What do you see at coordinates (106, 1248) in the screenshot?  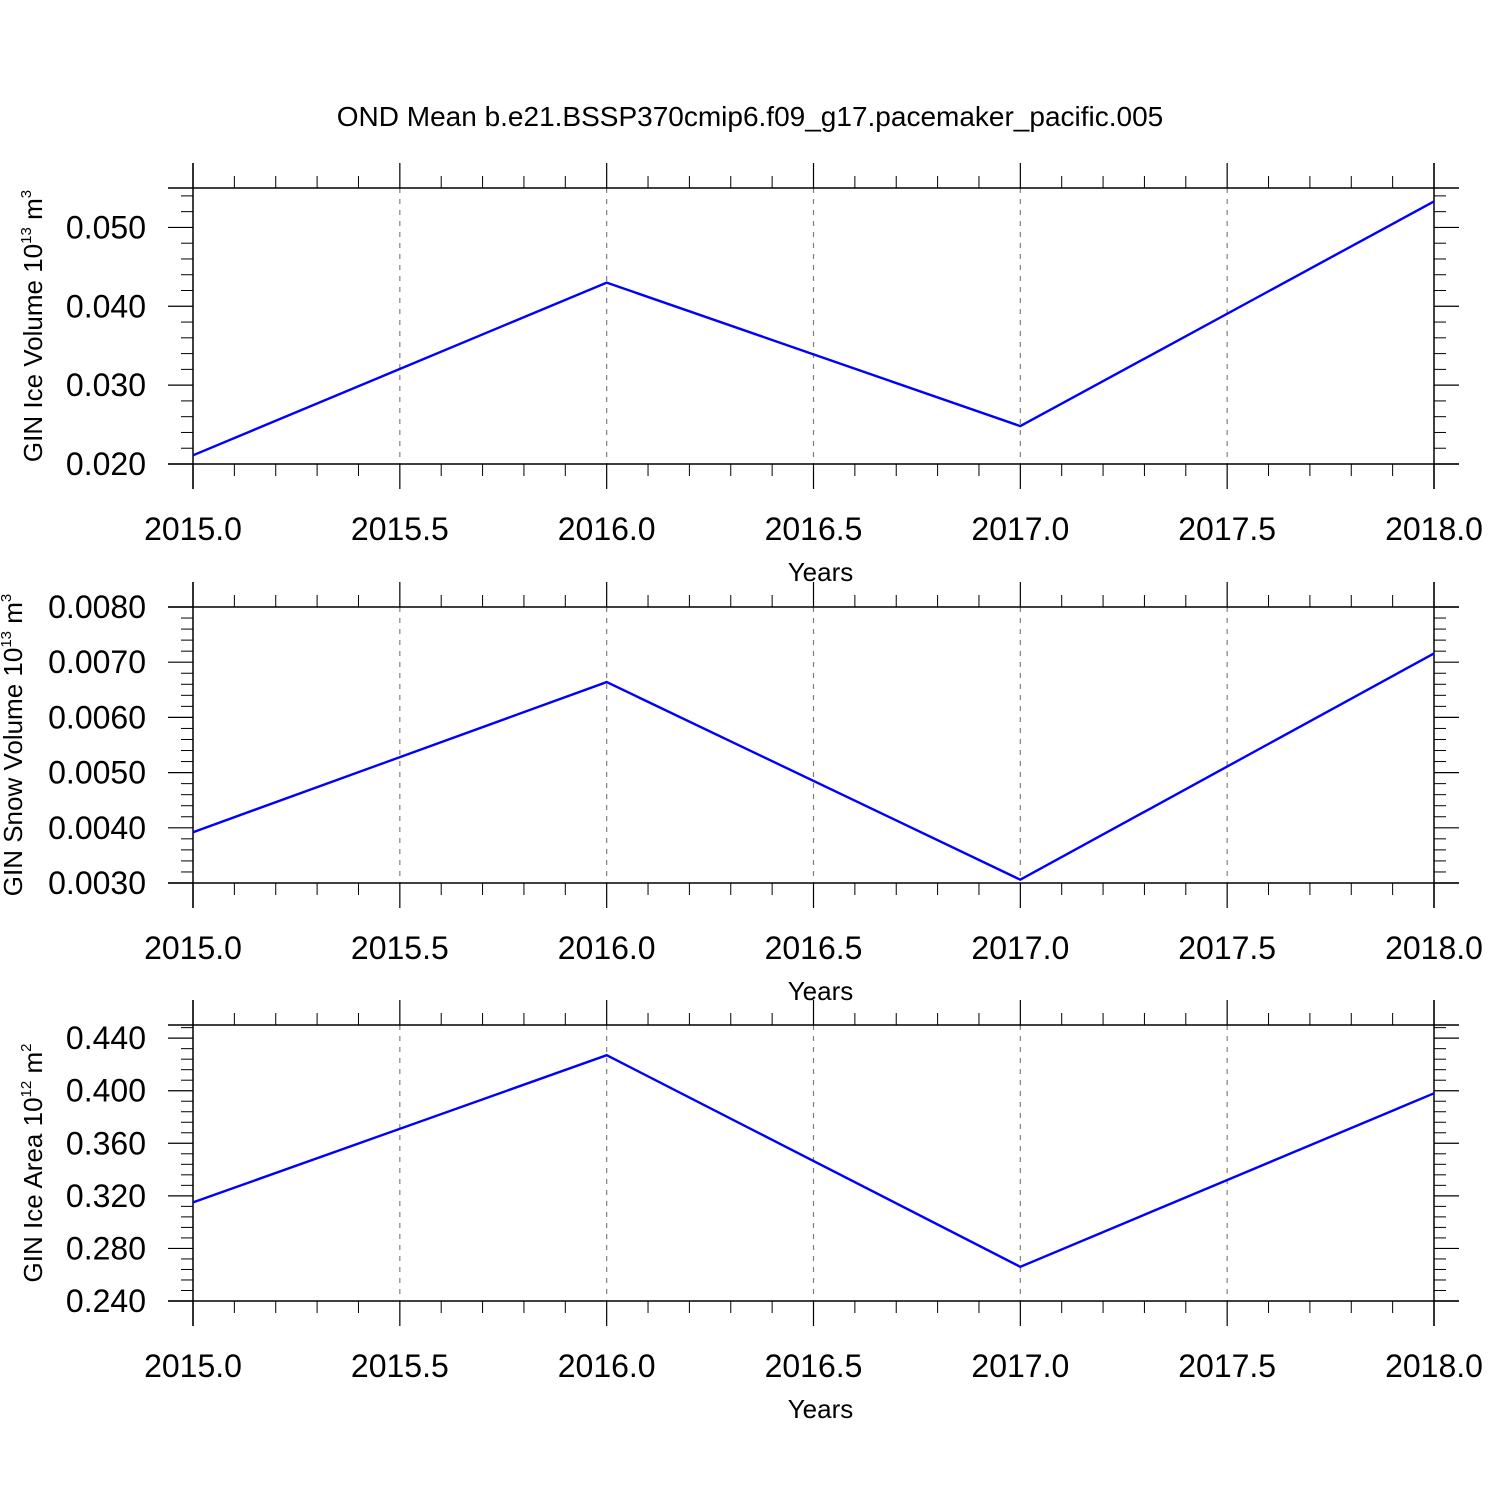 I see `y-tick-label: 0.280` at bounding box center [106, 1248].